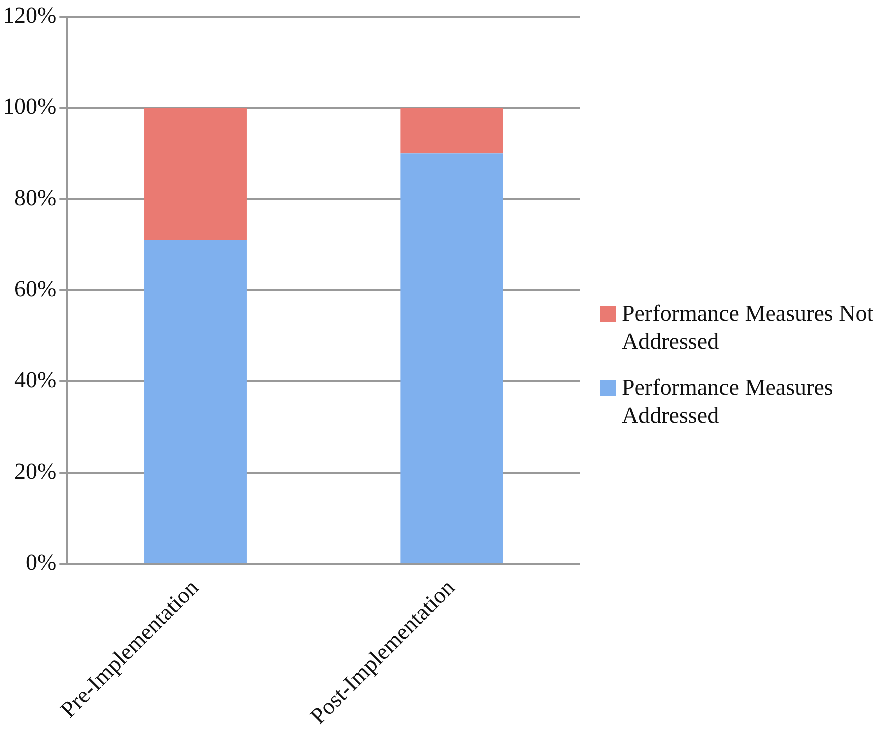 Image resolution: width=890 pixels, height=734 pixels. I want to click on legend-label: Performance Measures Addressed, so click(728, 402).